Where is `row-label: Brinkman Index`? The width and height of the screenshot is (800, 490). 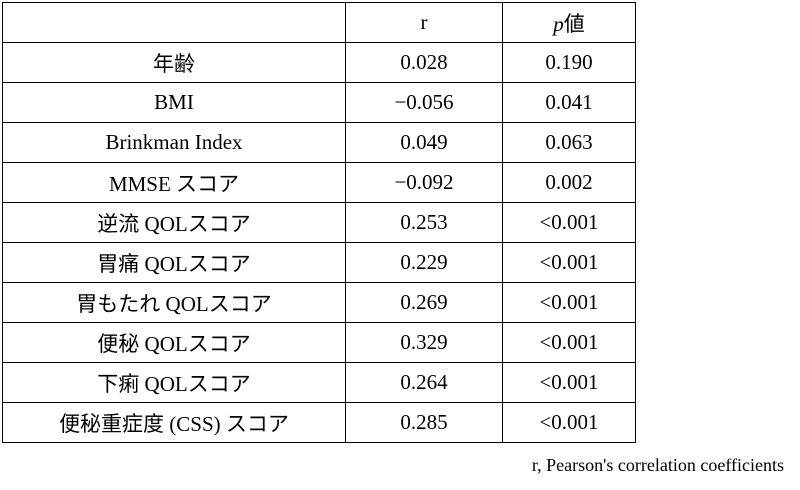
row-label: Brinkman Index is located at coordinates (174, 142).